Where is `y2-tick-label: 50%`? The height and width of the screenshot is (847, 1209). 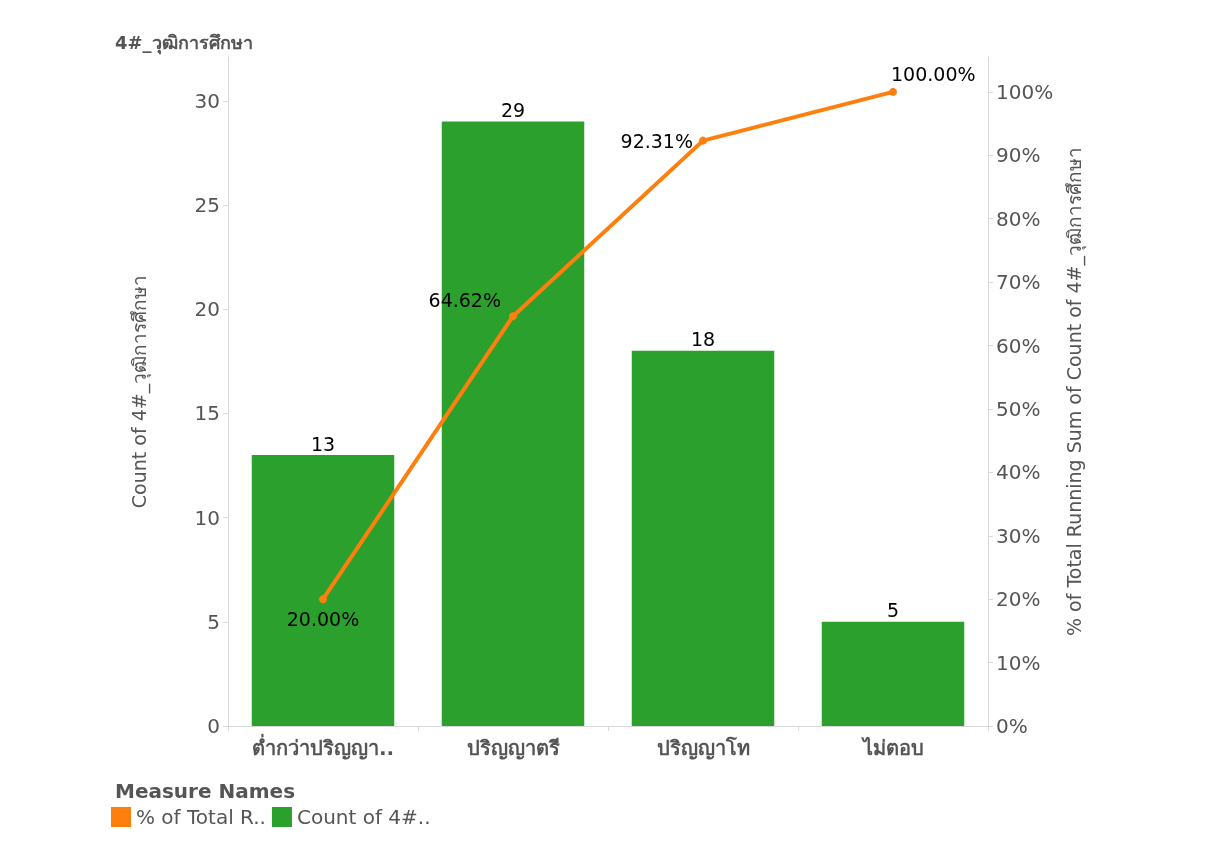 y2-tick-label: 50% is located at coordinates (1018, 408).